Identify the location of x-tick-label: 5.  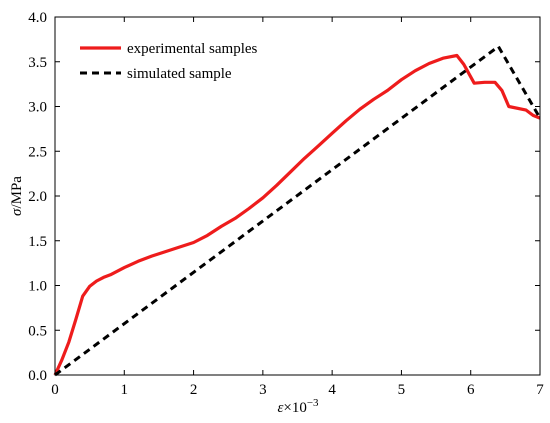
(402, 390).